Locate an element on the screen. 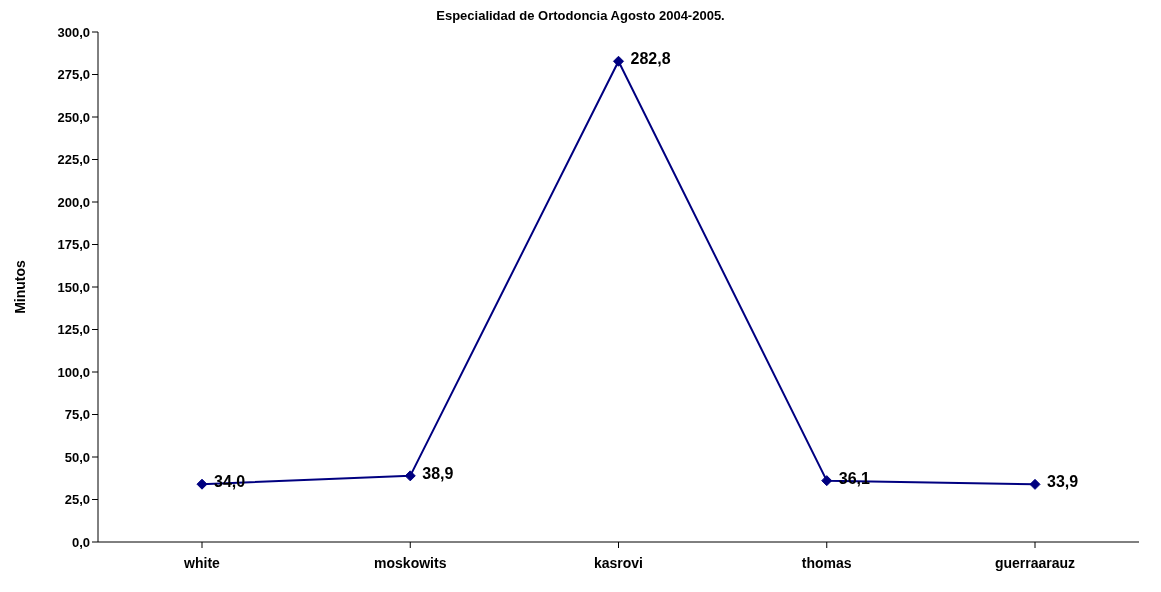 The height and width of the screenshot is (592, 1161). y-tick-label: 100,0 is located at coordinates (73, 372).